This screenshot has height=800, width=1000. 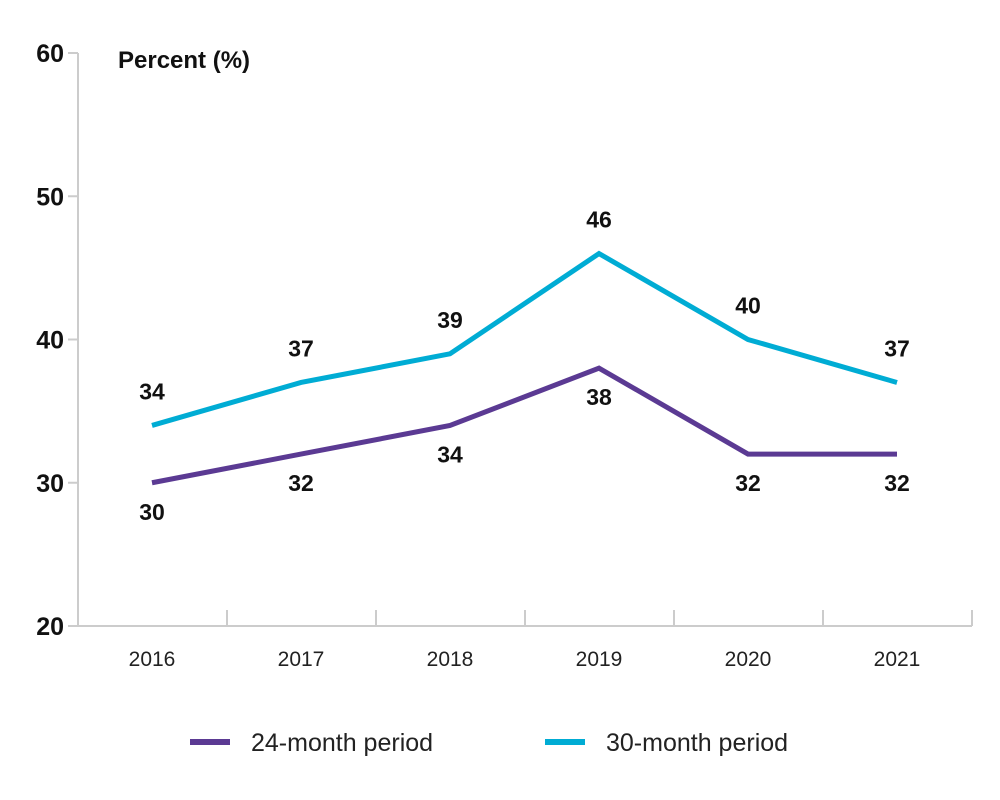 I want to click on x-tick-label: 2018, so click(x=450, y=659).